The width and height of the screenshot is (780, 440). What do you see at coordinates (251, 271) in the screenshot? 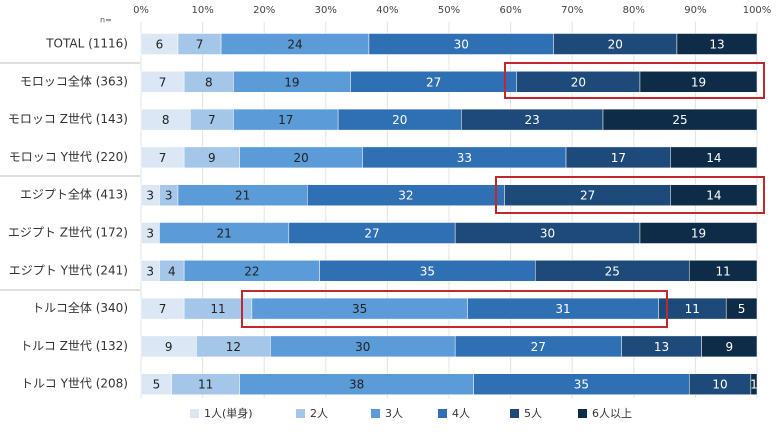
I see `data-label: 22` at bounding box center [251, 271].